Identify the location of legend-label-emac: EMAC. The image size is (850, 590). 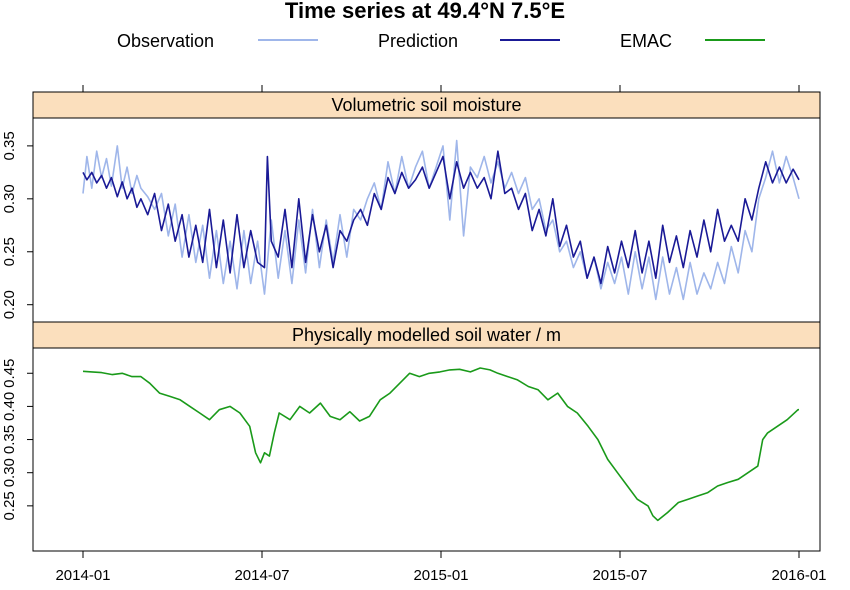
(646, 41).